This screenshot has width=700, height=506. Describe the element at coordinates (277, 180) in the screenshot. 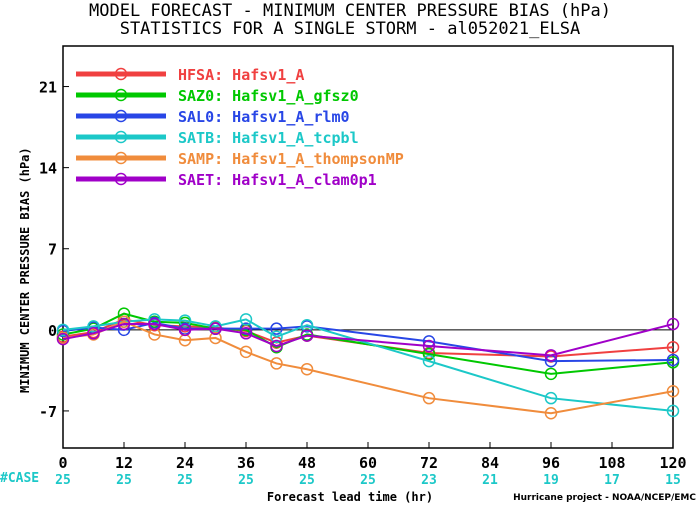

I see `legend-label: SAET: Hafsv1_A_clam0p1` at that location.